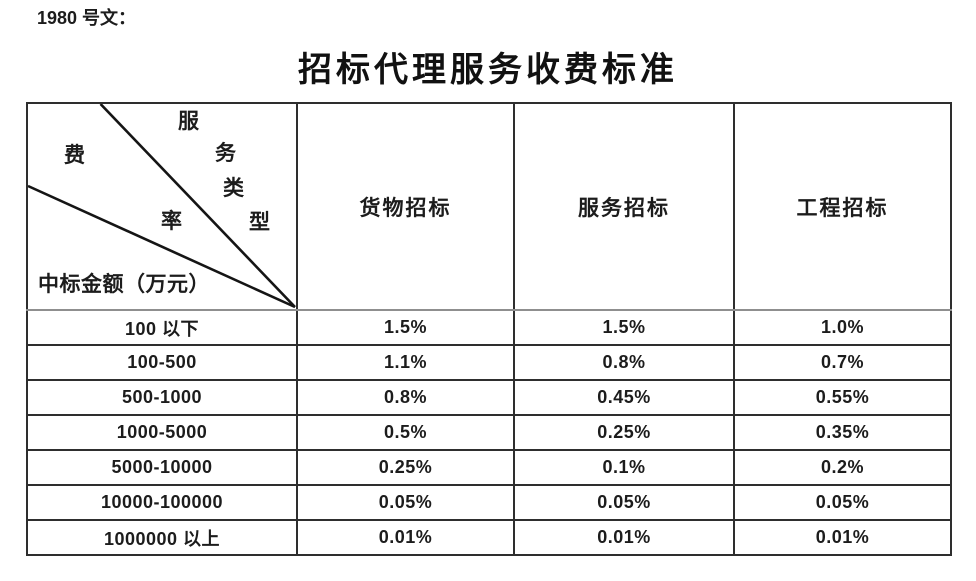  I want to click on table-row: 500-1000 0.8% 0.45% 0.55%, so click(489, 397).